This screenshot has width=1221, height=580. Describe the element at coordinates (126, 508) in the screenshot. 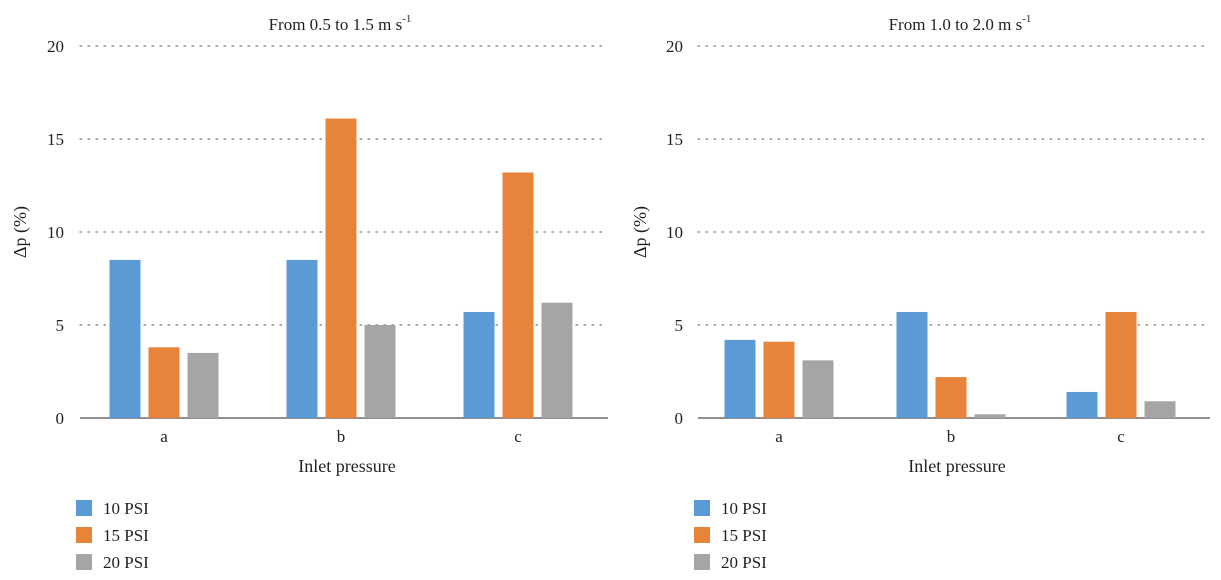

I see `legend-label: 10 PSI` at that location.